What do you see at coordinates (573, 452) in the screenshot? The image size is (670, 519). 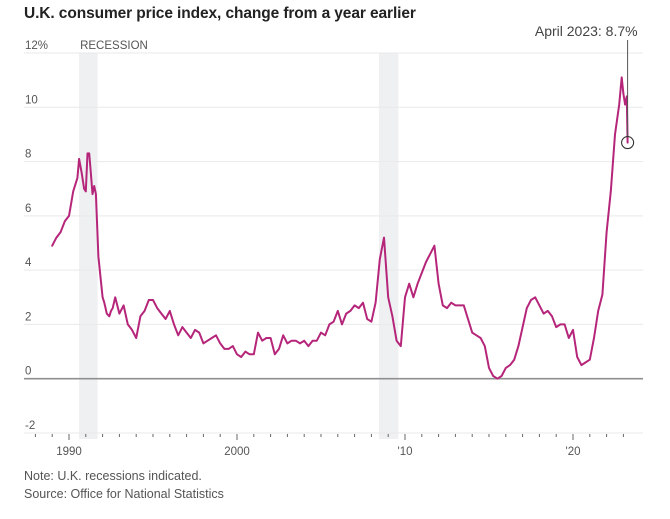 I see `x-tick-label: '20` at bounding box center [573, 452].